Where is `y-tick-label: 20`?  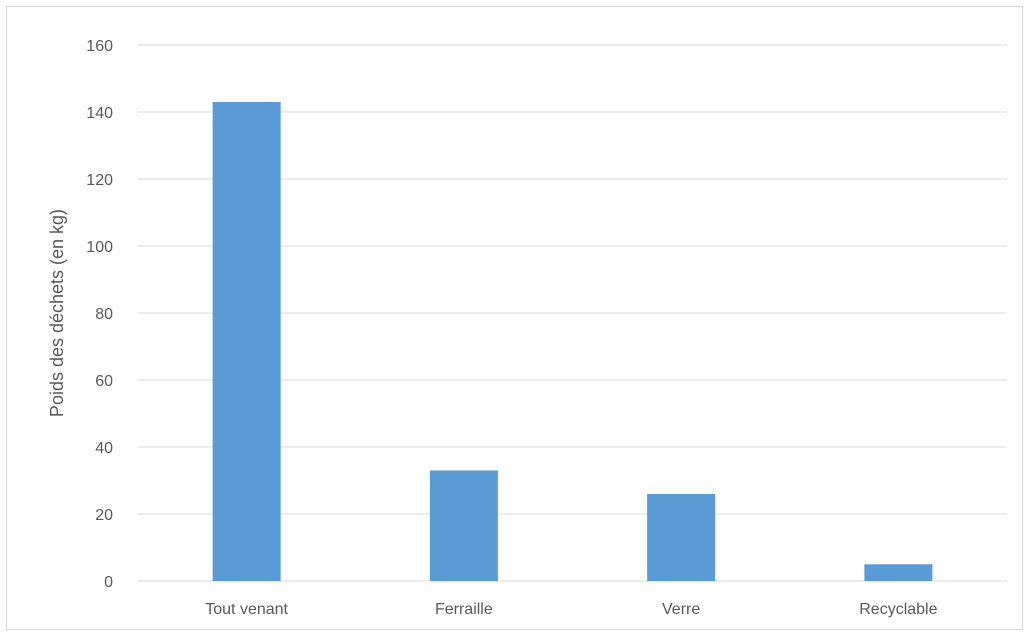
y-tick-label: 20 is located at coordinates (104, 515).